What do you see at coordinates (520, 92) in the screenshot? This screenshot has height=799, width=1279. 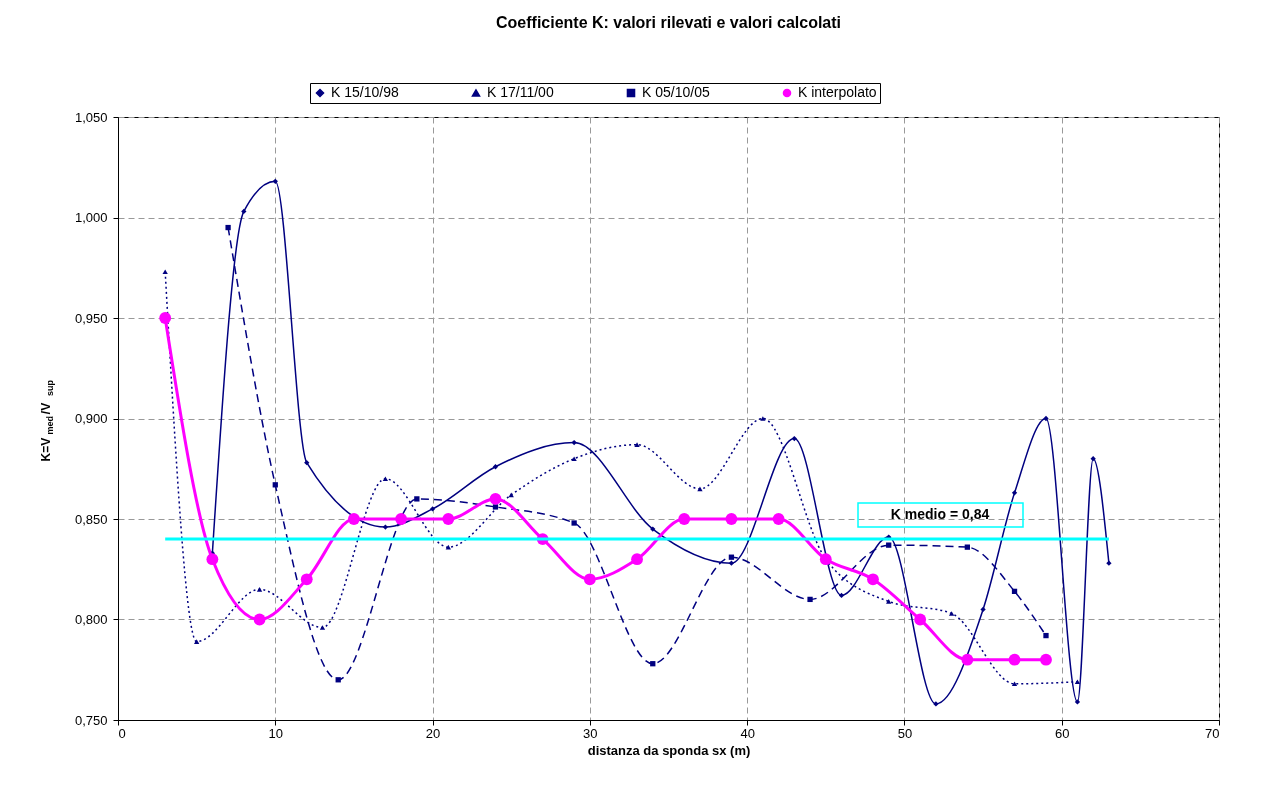 I see `legend-label: K 17/11/00` at bounding box center [520, 92].